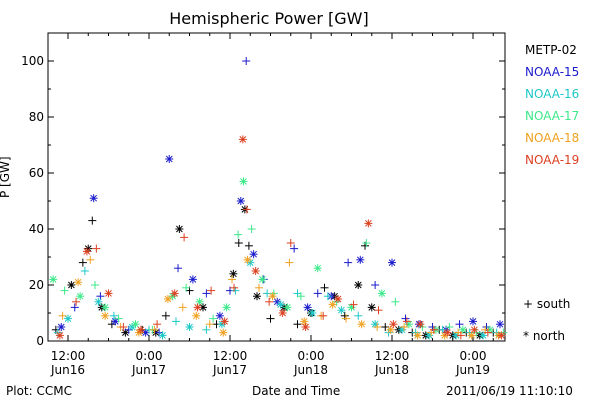 The width and height of the screenshot is (600, 400). Describe the element at coordinates (36, 117) in the screenshot. I see `y-tick-label: 80` at that location.